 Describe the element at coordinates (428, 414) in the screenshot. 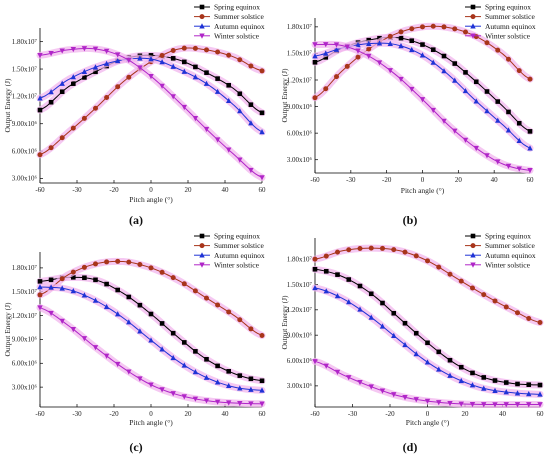

I see `x-tick-label: 0` at that location.